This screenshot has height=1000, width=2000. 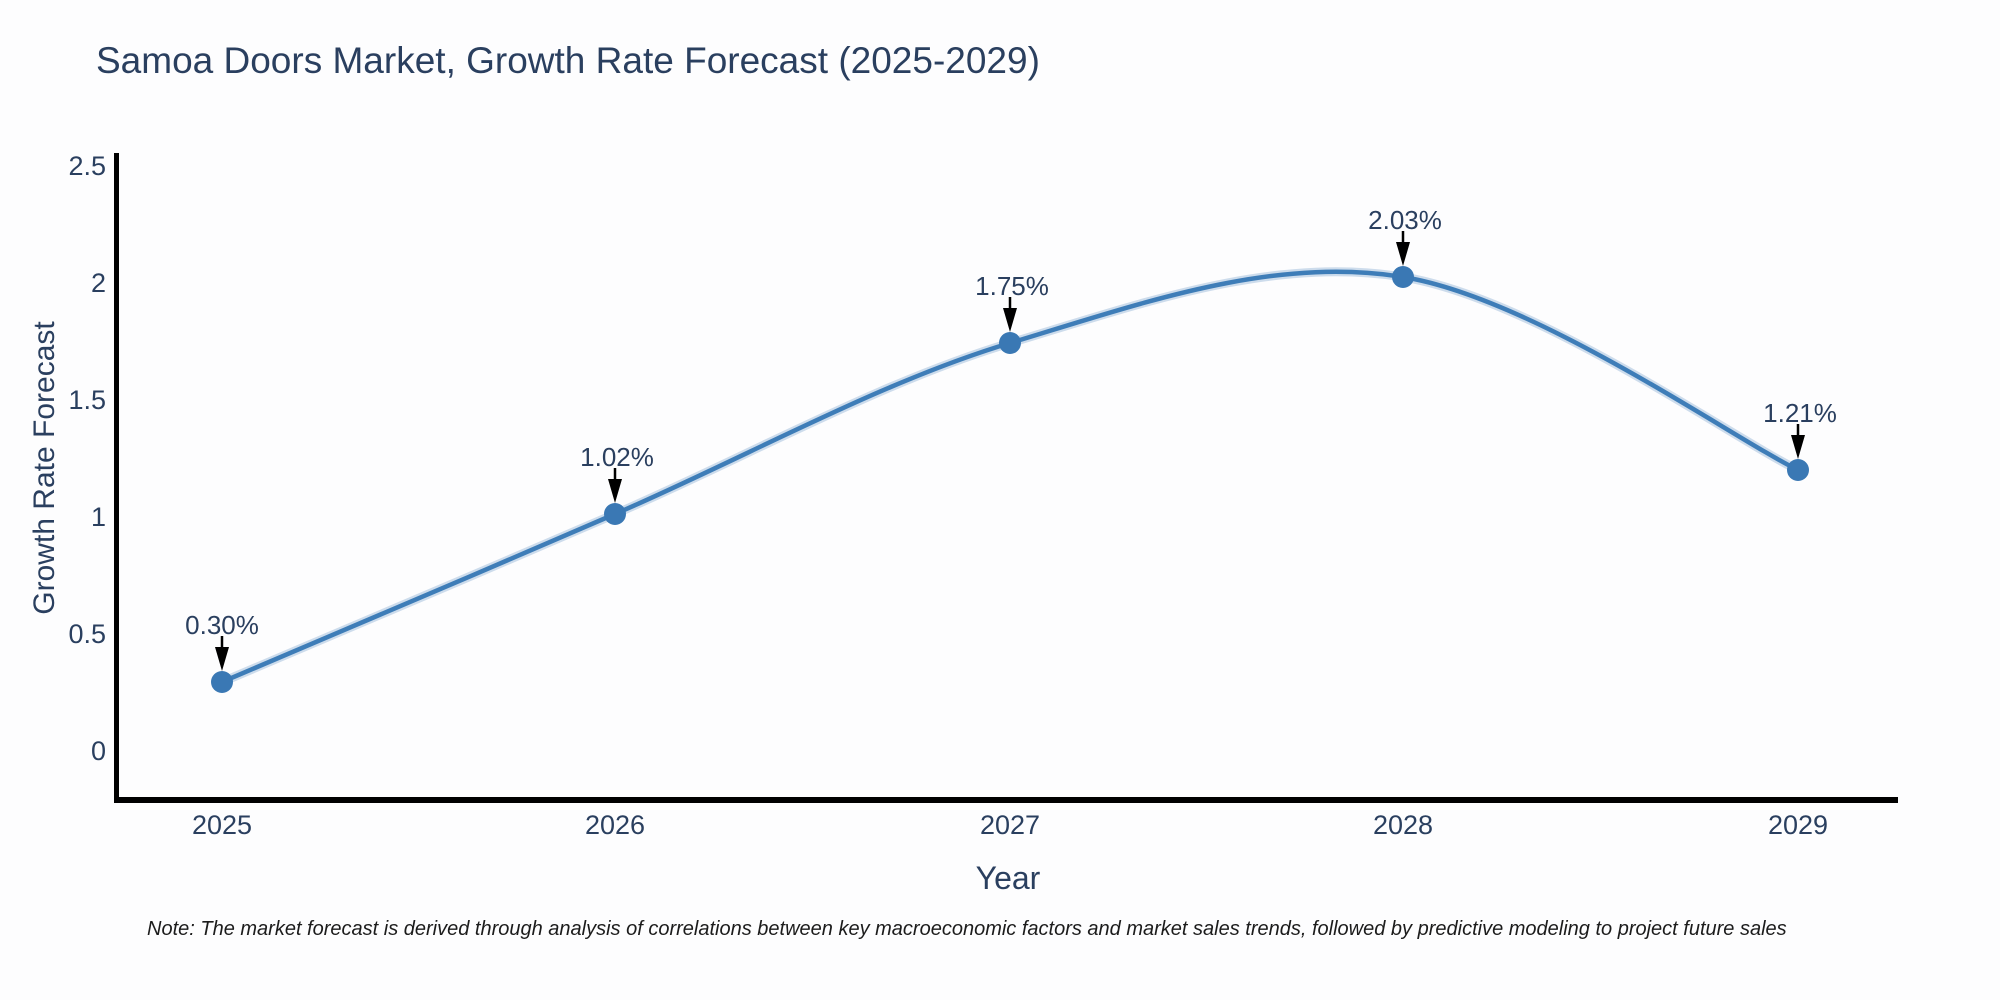 I want to click on x-tick-2026: 2026, so click(x=615, y=825).